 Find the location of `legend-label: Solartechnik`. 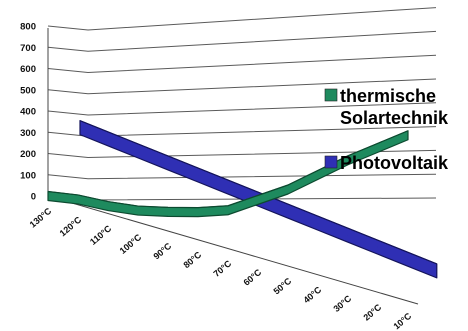

legend-label: Solartechnik is located at coordinates (394, 118).